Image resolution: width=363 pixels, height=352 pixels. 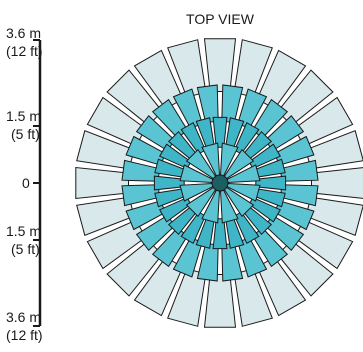 I want to click on scale-label-lower-mid: 1.5 m (5 ft), so click(x=23, y=240).